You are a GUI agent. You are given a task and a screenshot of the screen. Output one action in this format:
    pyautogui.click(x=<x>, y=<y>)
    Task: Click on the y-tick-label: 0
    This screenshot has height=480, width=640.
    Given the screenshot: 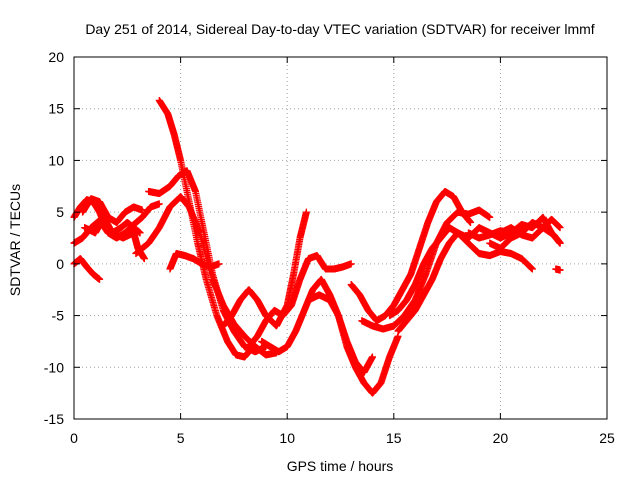 What is the action you would take?
    pyautogui.click(x=60, y=264)
    